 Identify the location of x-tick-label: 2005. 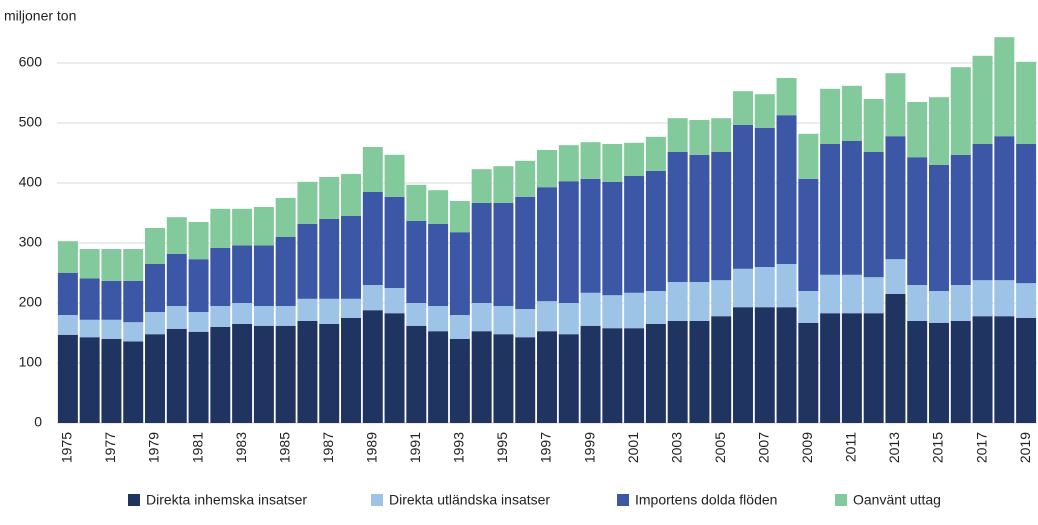
(720, 447).